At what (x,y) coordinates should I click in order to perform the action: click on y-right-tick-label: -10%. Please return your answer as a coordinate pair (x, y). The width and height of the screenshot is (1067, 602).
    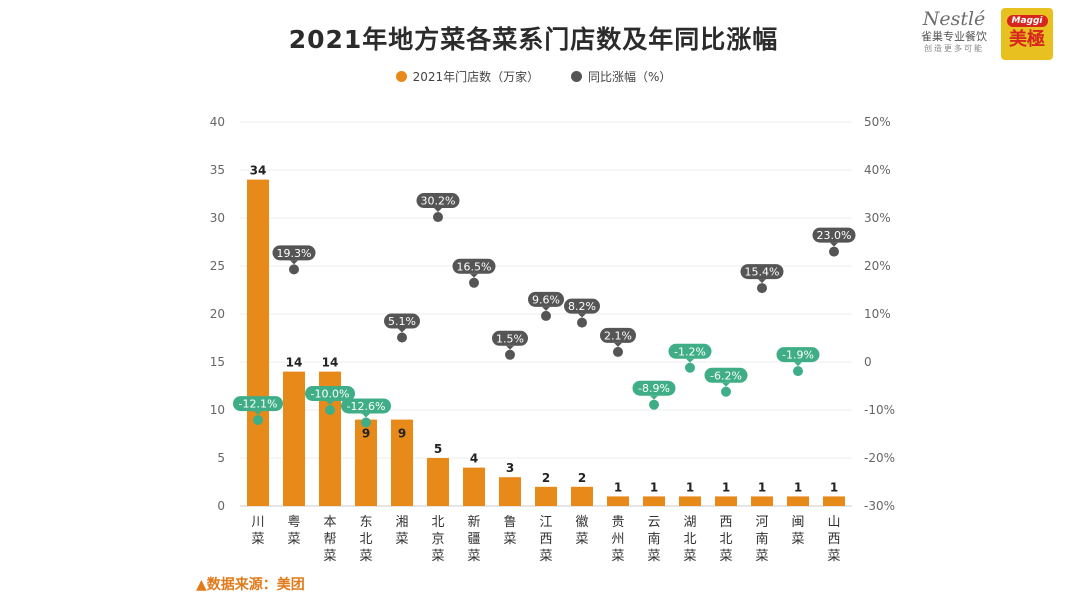
    Looking at the image, I should click on (879, 410).